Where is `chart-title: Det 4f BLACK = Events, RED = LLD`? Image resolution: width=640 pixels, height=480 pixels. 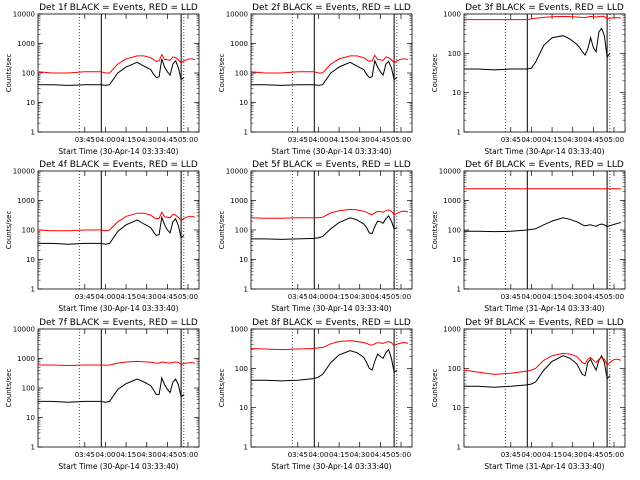 chart-title: Det 4f BLACK = Events, RED = LLD is located at coordinates (118, 165).